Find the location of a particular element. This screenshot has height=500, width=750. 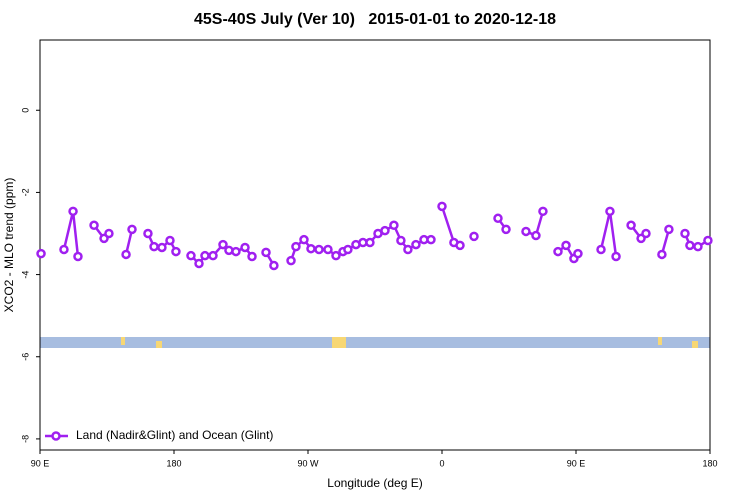

y-tick-label: -2 is located at coordinates (25, 192).